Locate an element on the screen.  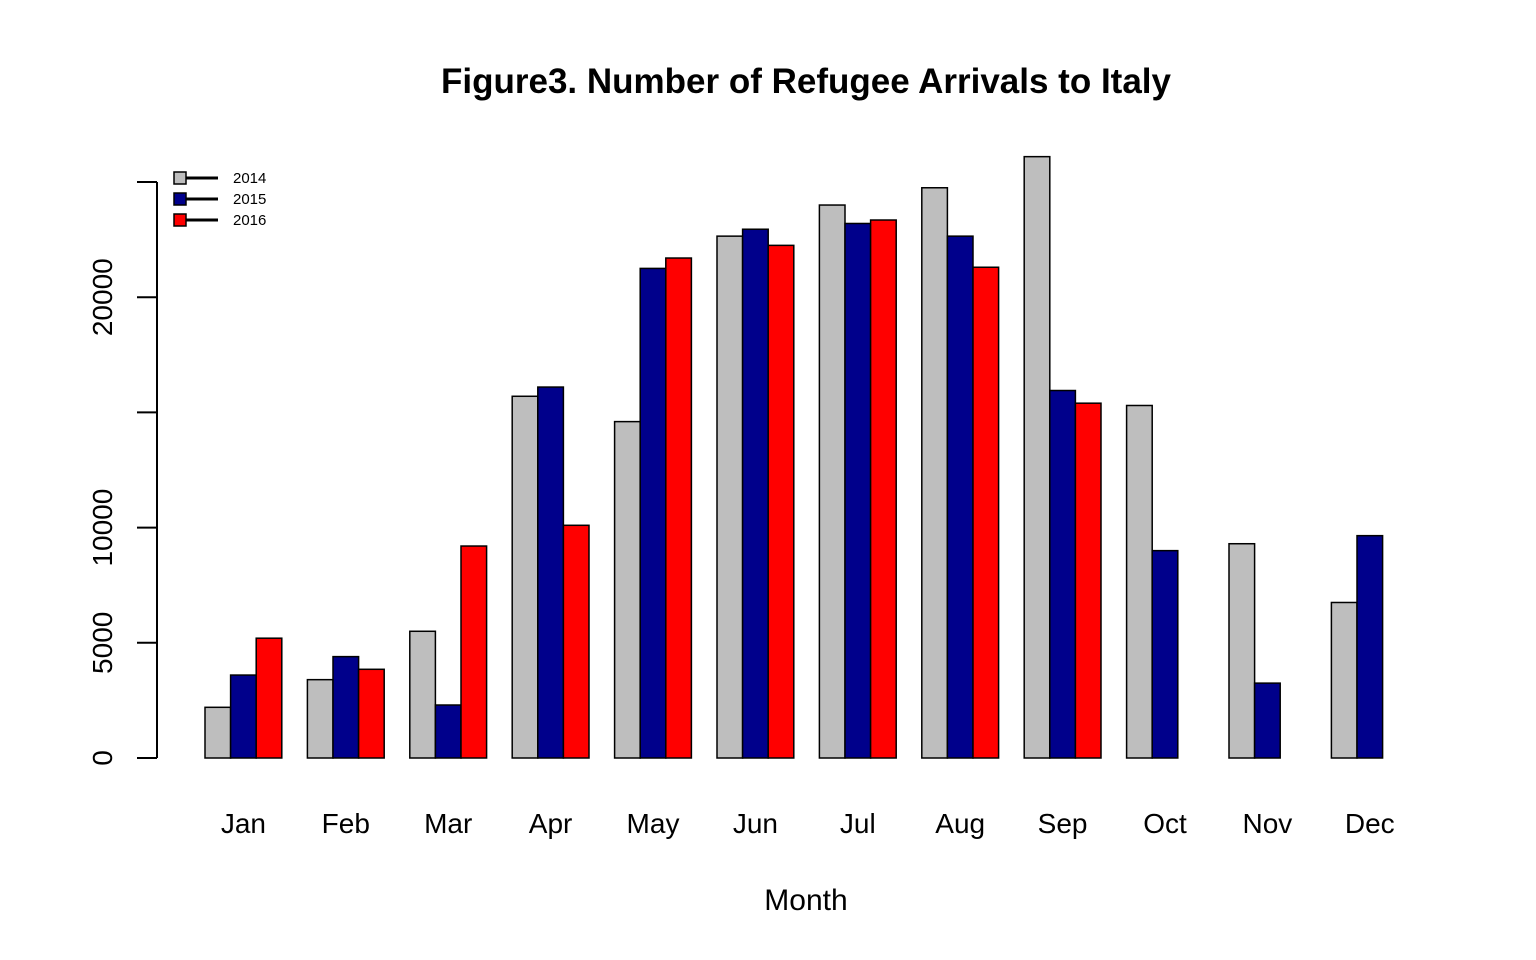
bar-mar-2014 is located at coordinates (423, 694).